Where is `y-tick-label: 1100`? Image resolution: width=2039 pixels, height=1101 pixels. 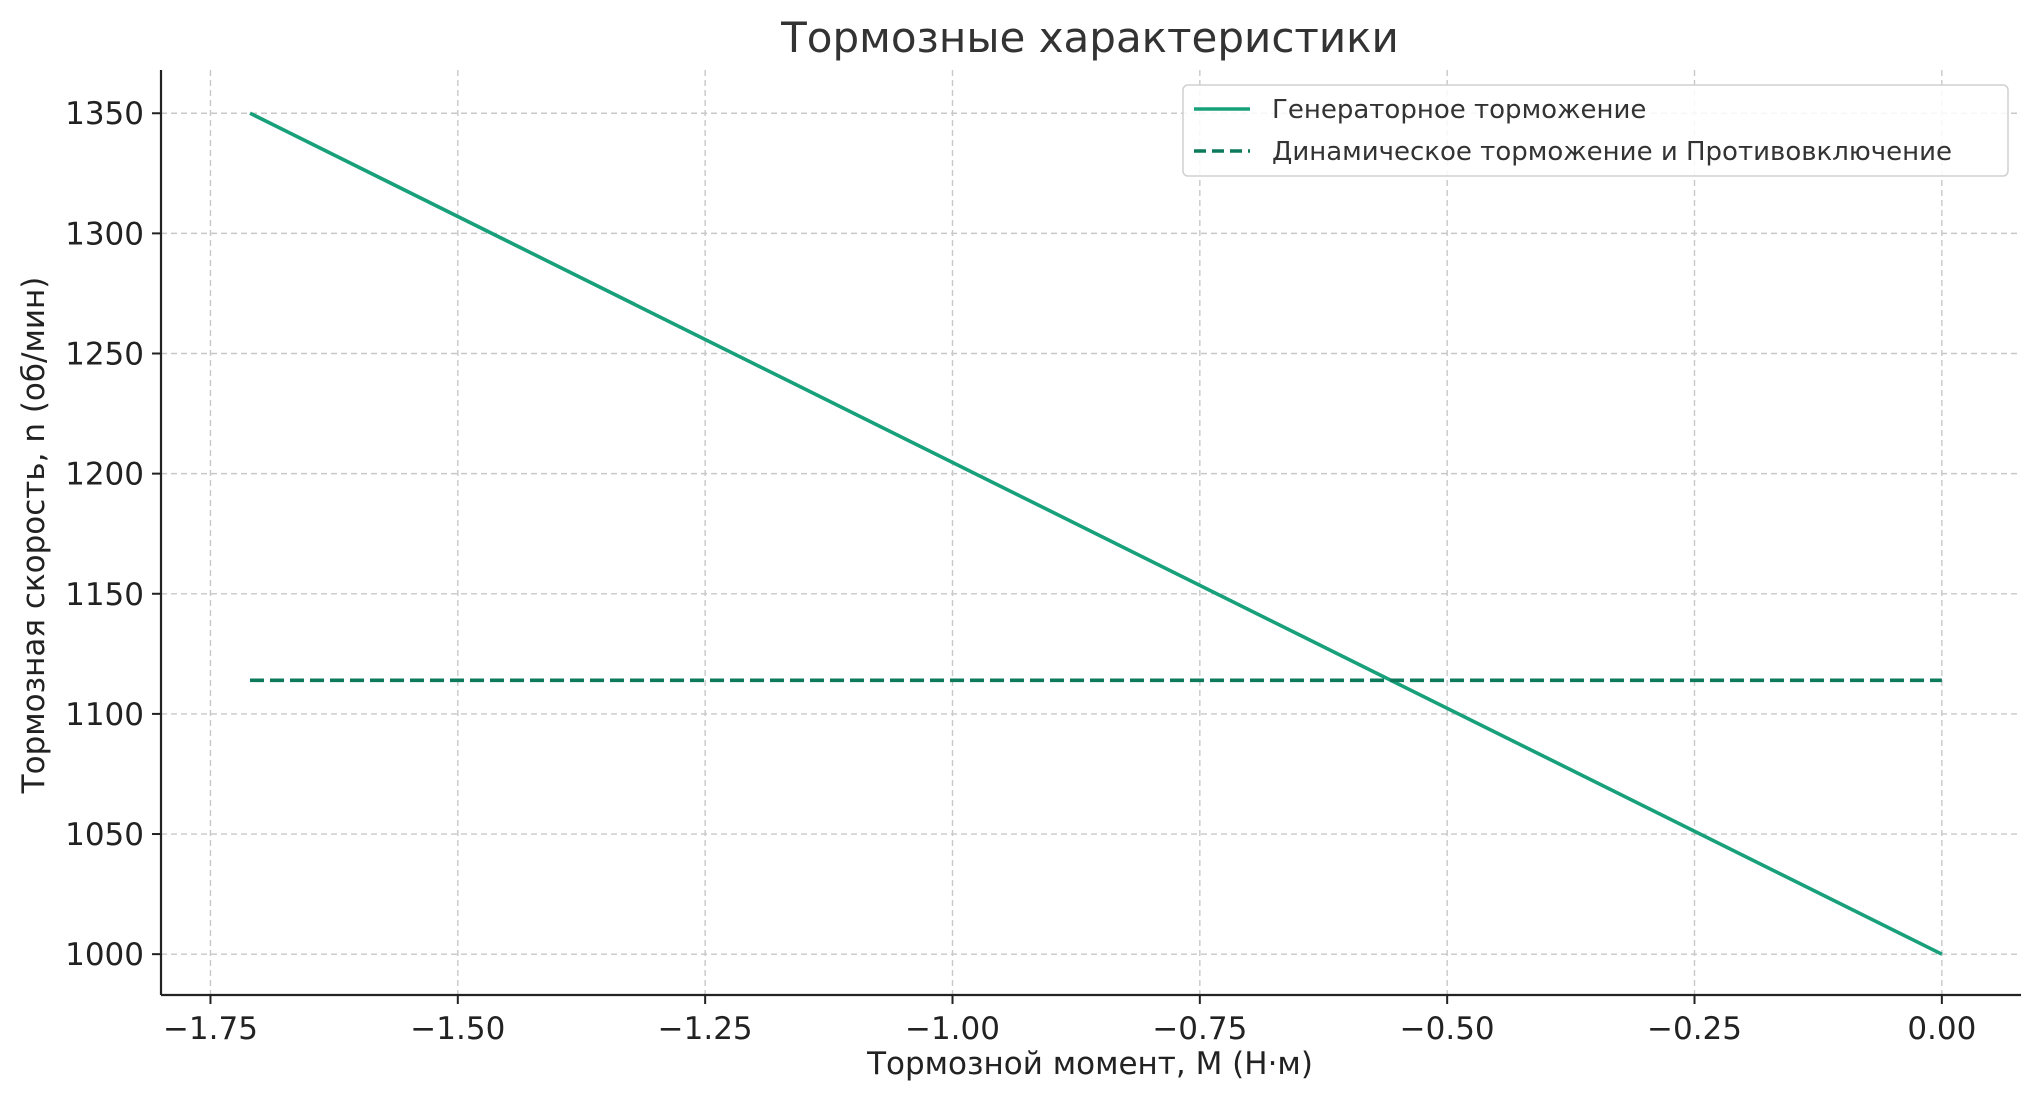 y-tick-label: 1100 is located at coordinates (104, 715).